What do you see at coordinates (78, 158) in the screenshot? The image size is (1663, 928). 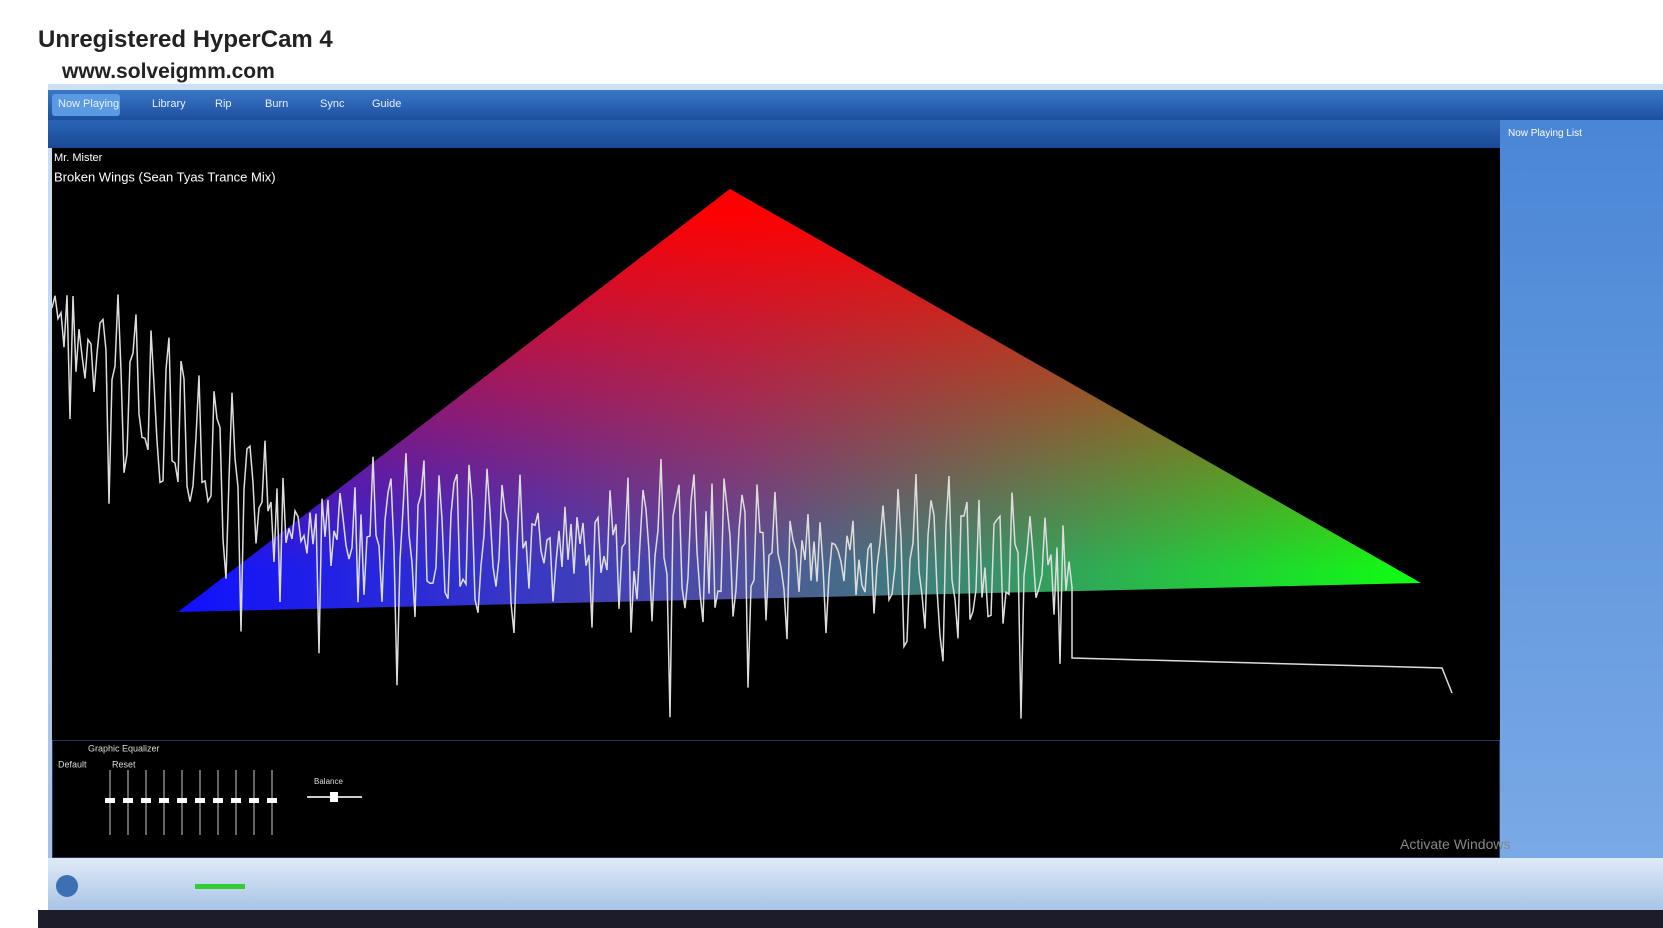 I see `artist: Mr. Mister` at bounding box center [78, 158].